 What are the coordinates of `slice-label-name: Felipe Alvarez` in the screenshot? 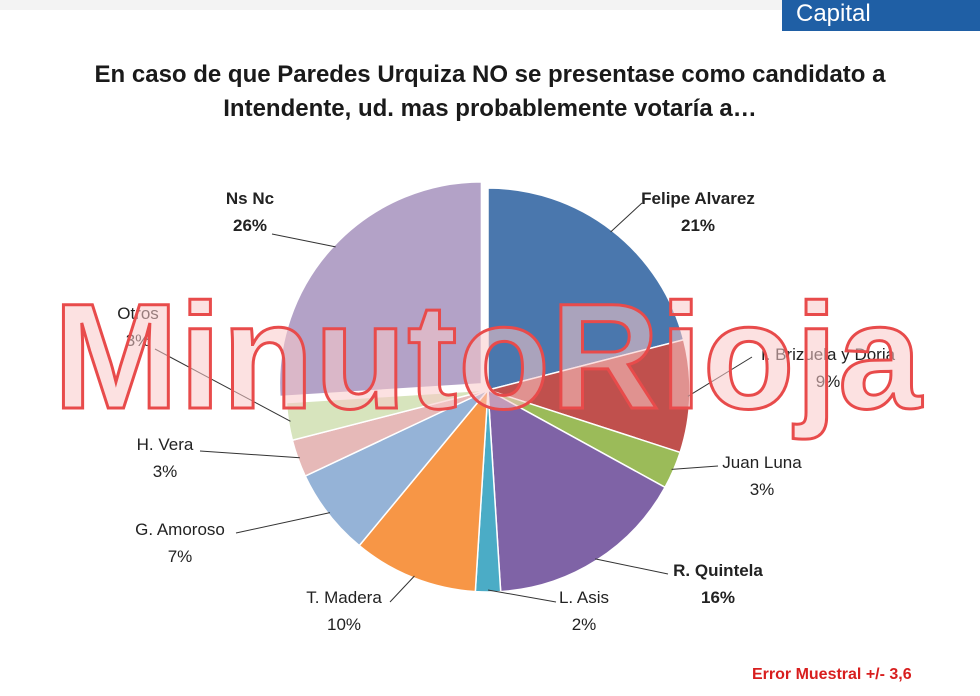 It's located at (698, 198).